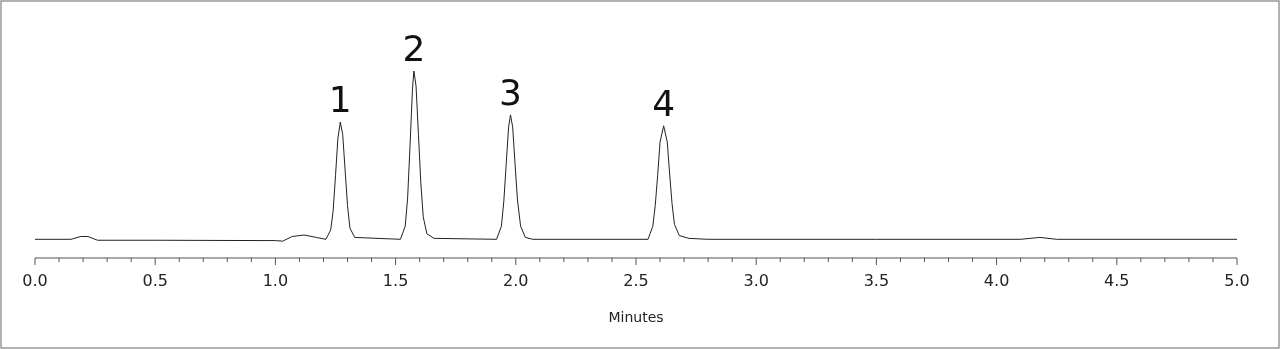 Image resolution: width=1280 pixels, height=349 pixels. What do you see at coordinates (876, 280) in the screenshot?
I see `x-tick-label: 3.5` at bounding box center [876, 280].